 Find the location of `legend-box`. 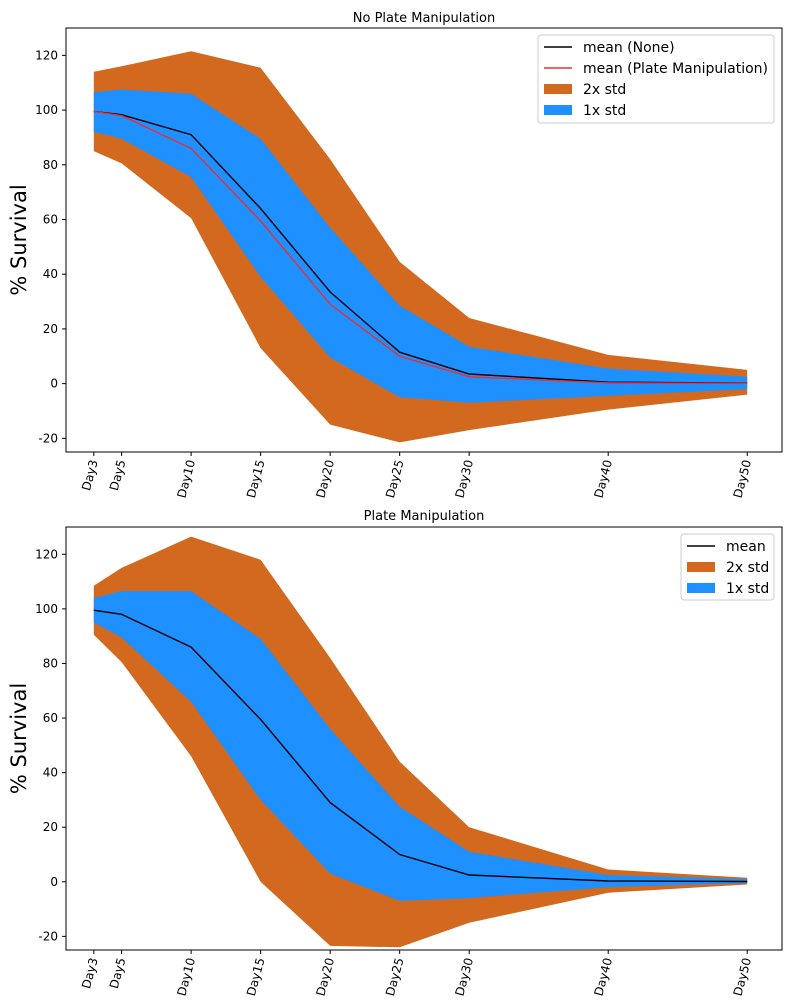

legend-box is located at coordinates (656, 79).